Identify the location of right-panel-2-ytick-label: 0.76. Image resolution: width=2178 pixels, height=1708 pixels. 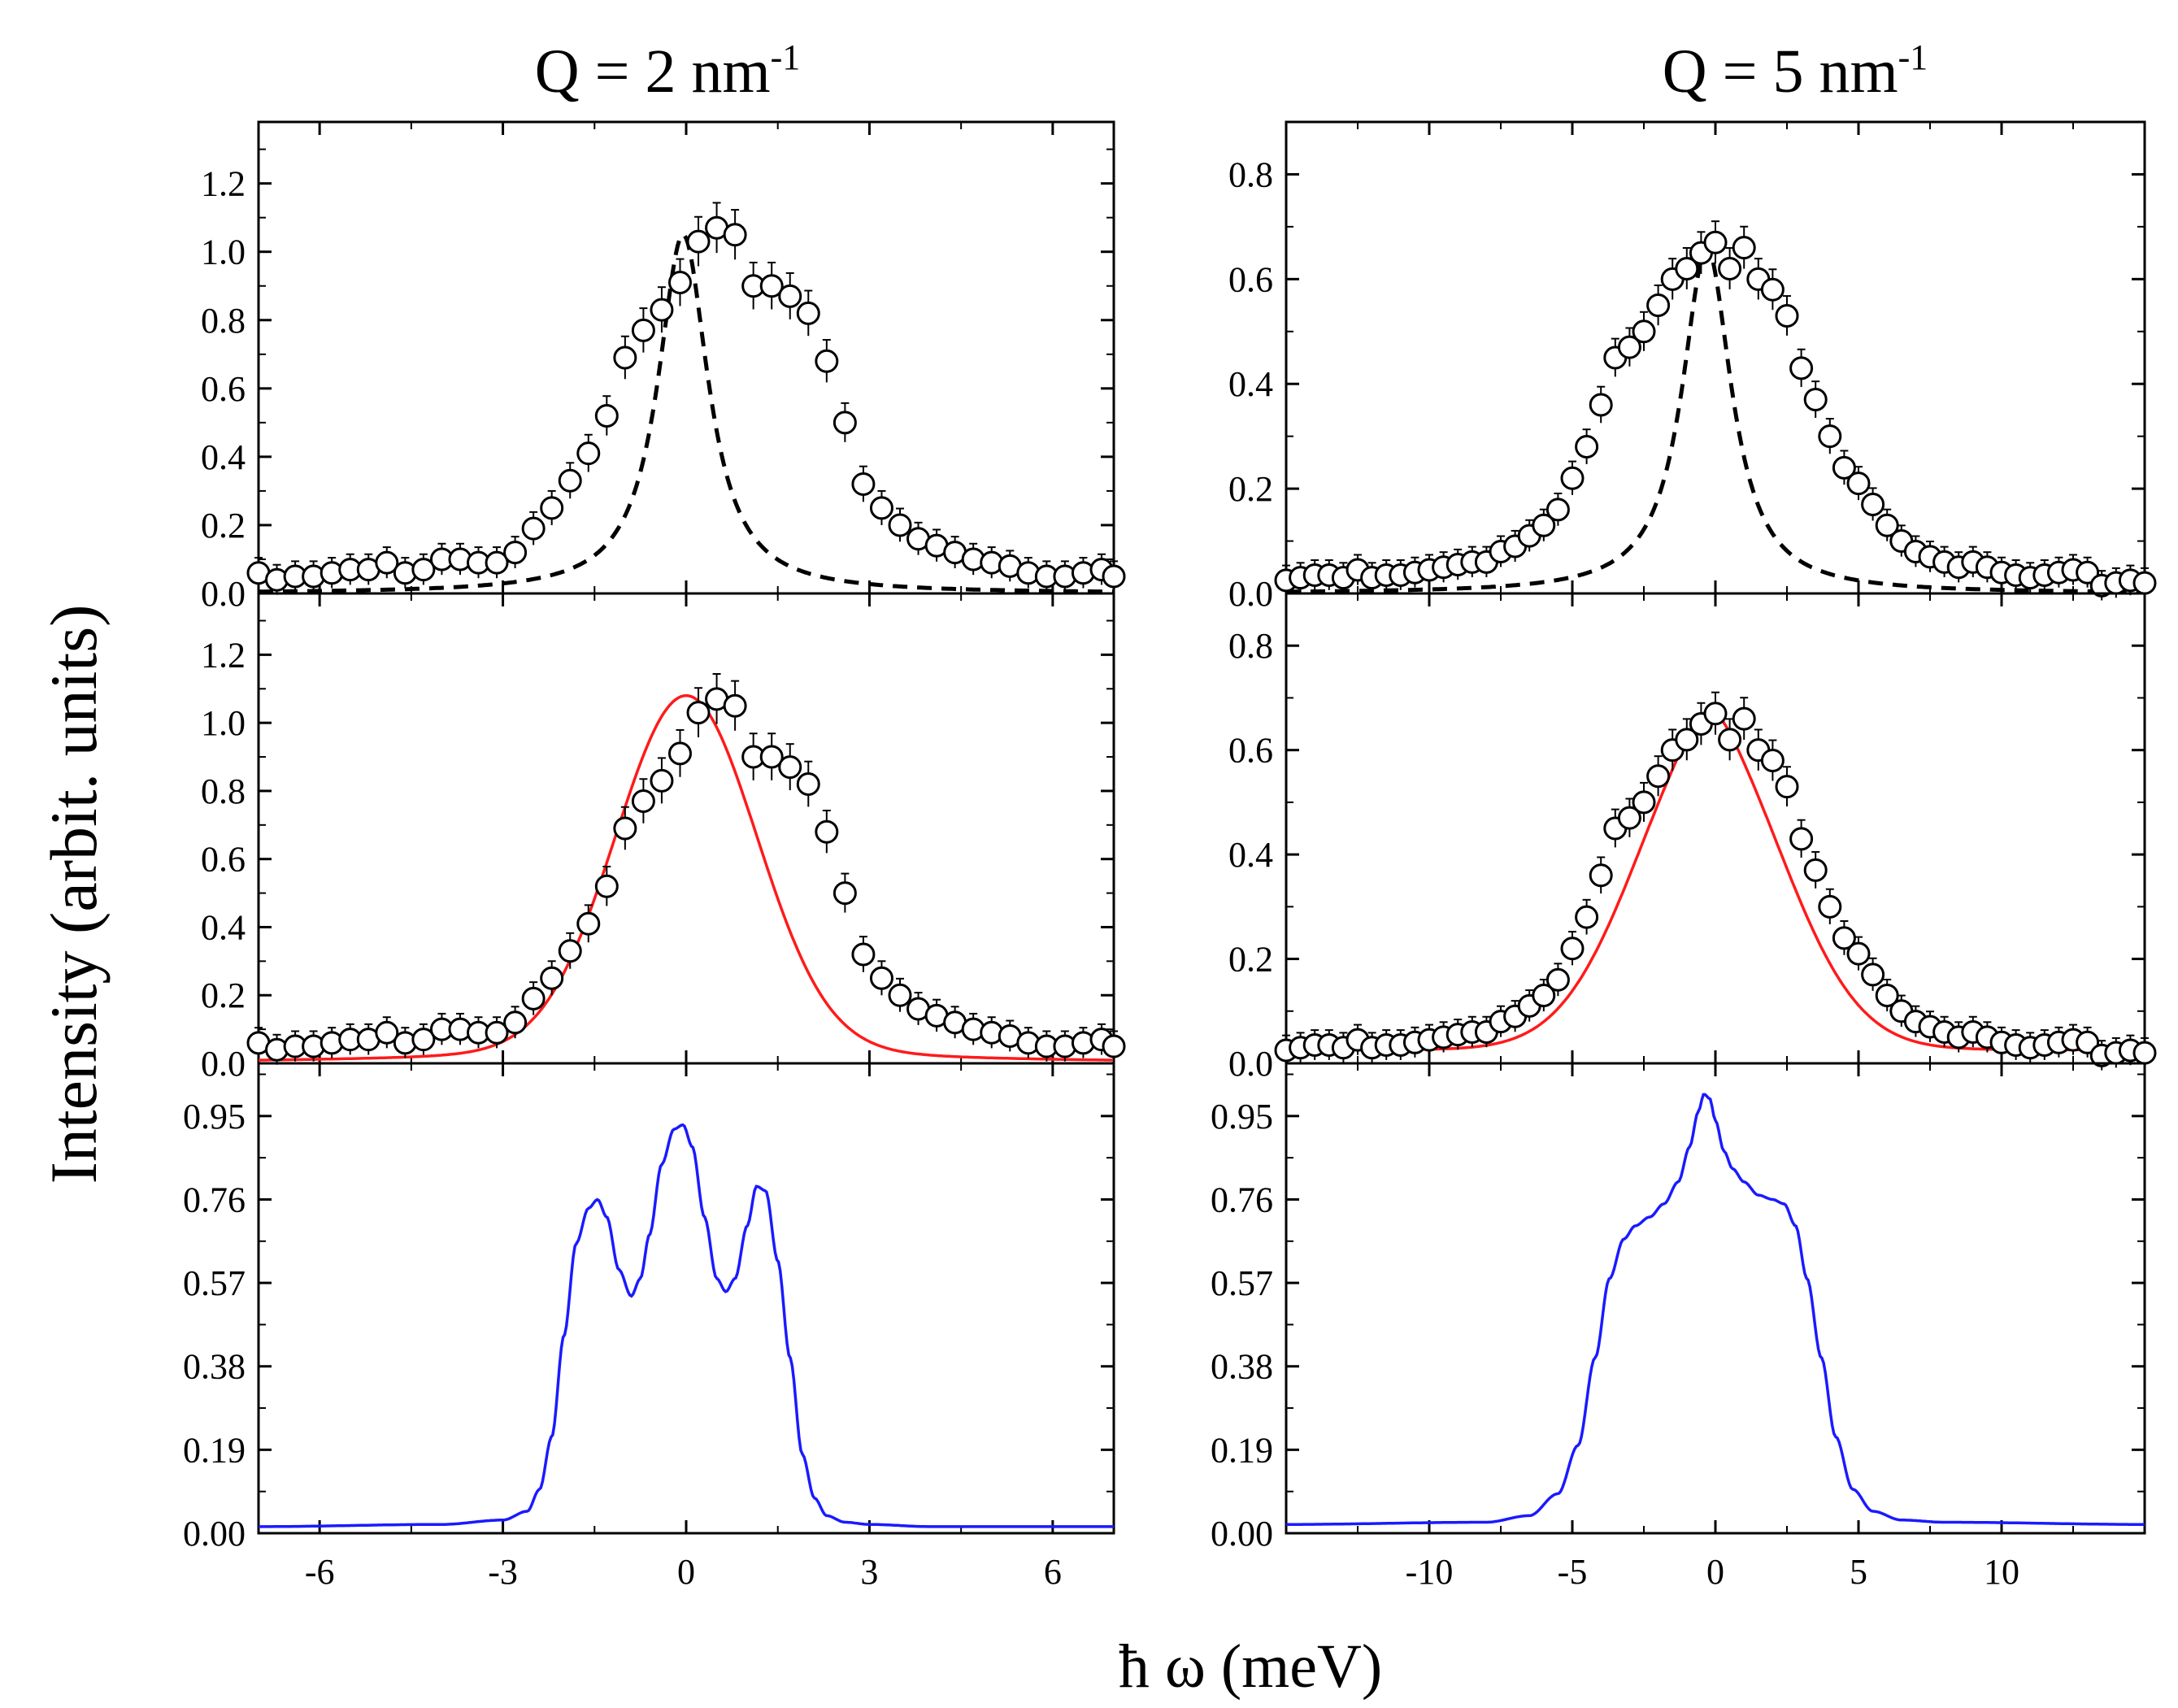
(1242, 1200).